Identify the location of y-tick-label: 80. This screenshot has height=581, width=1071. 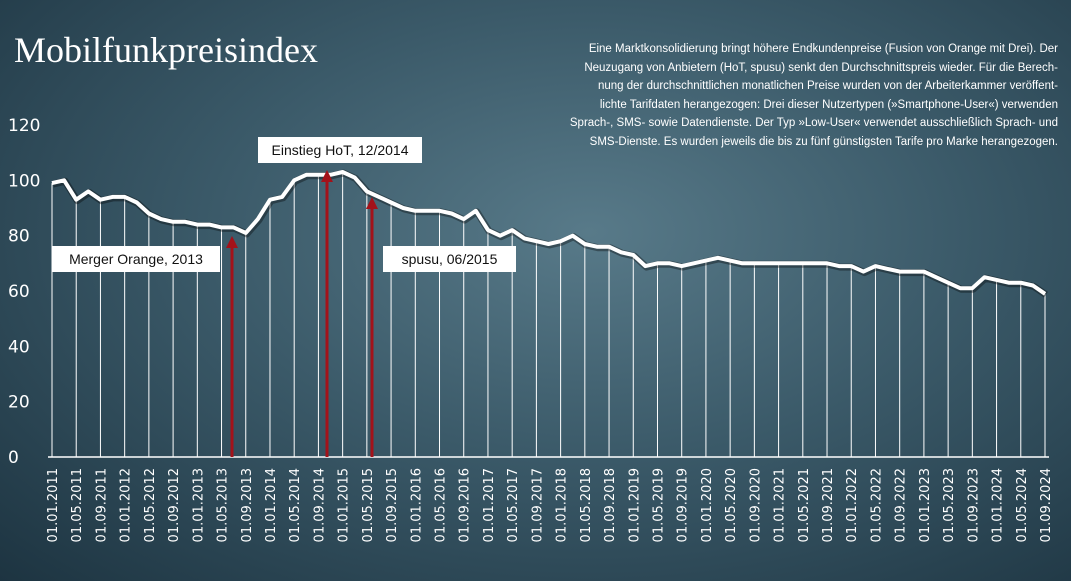
(19, 237).